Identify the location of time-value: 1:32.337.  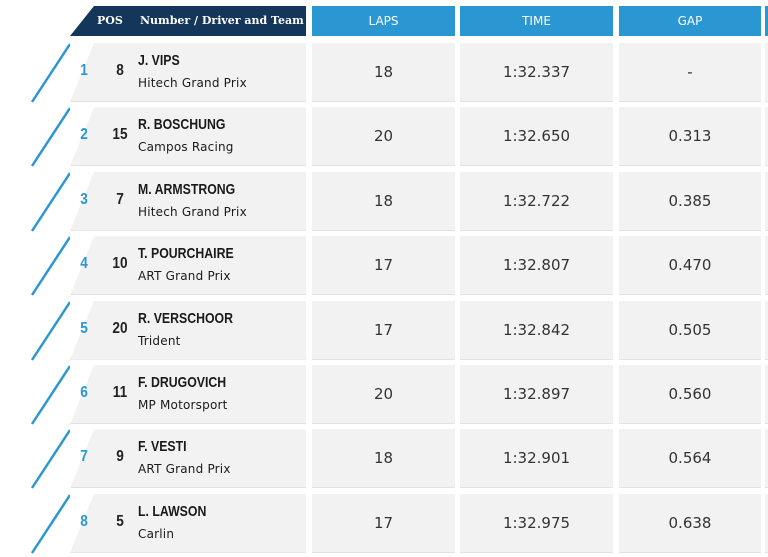
(536, 72).